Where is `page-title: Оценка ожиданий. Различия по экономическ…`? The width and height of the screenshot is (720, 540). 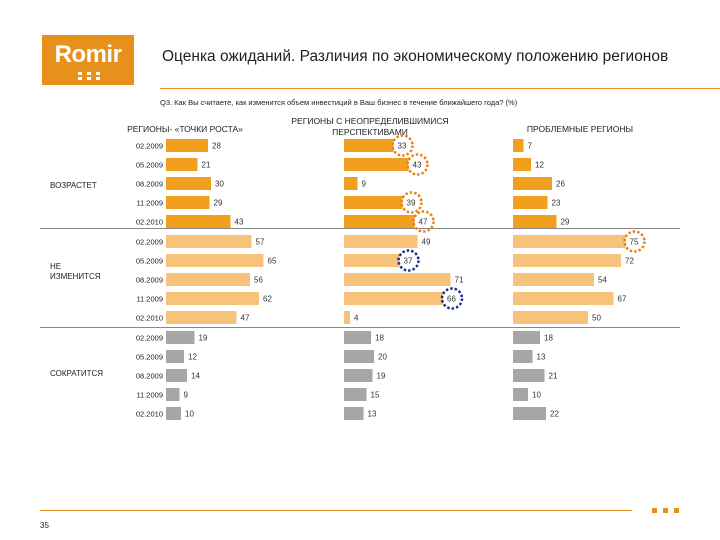
page-title: Оценка ожиданий. Различия по экономическ… is located at coordinates (415, 56).